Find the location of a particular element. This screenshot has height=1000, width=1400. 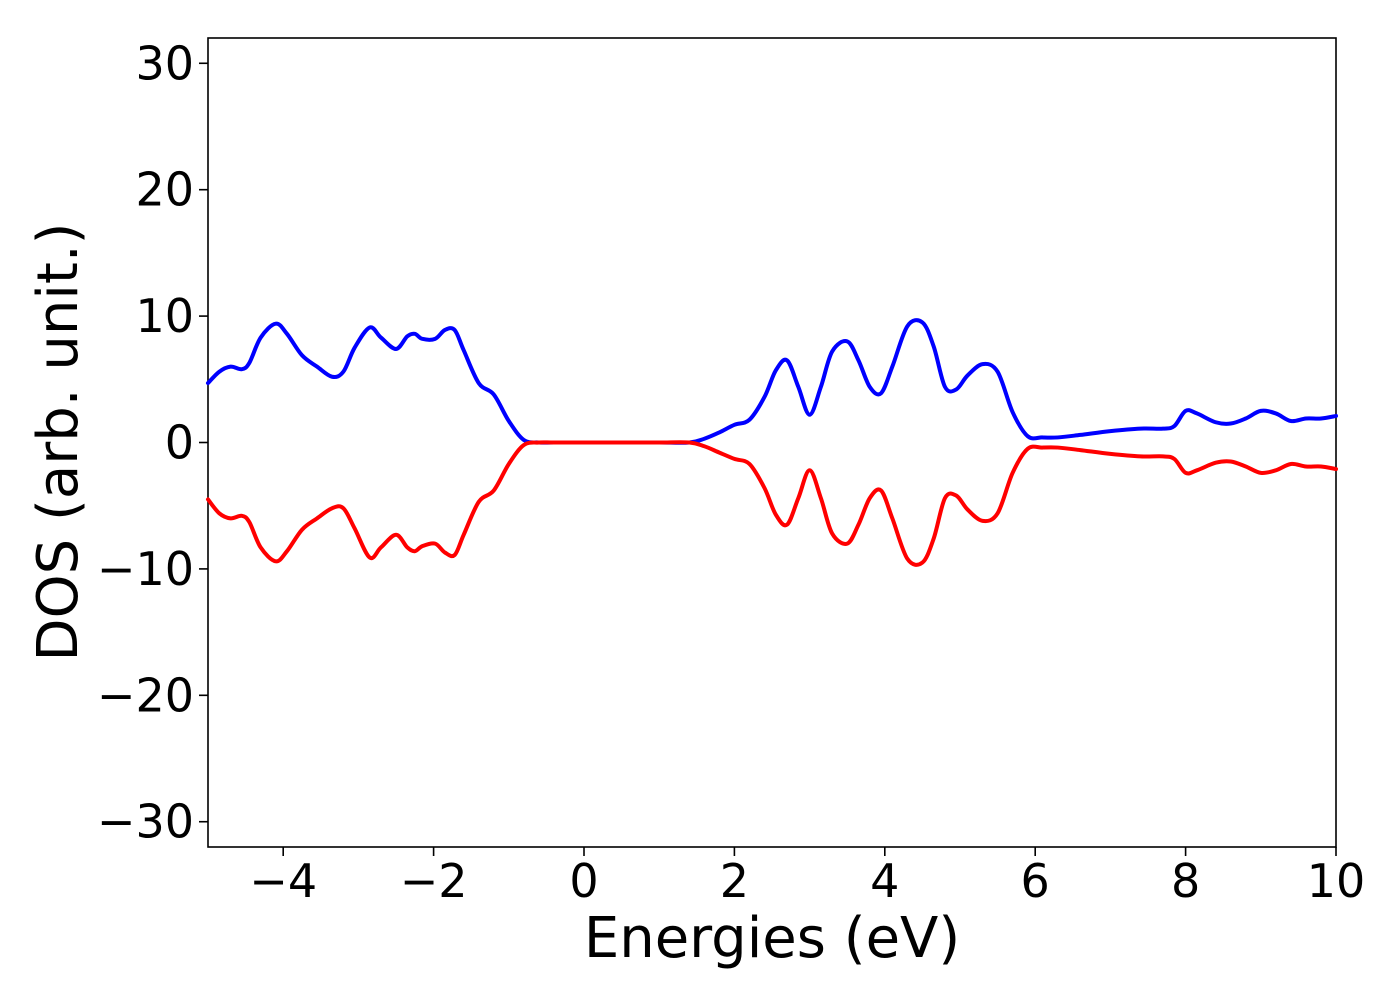

x-tick-label: −2 is located at coordinates (434, 881).